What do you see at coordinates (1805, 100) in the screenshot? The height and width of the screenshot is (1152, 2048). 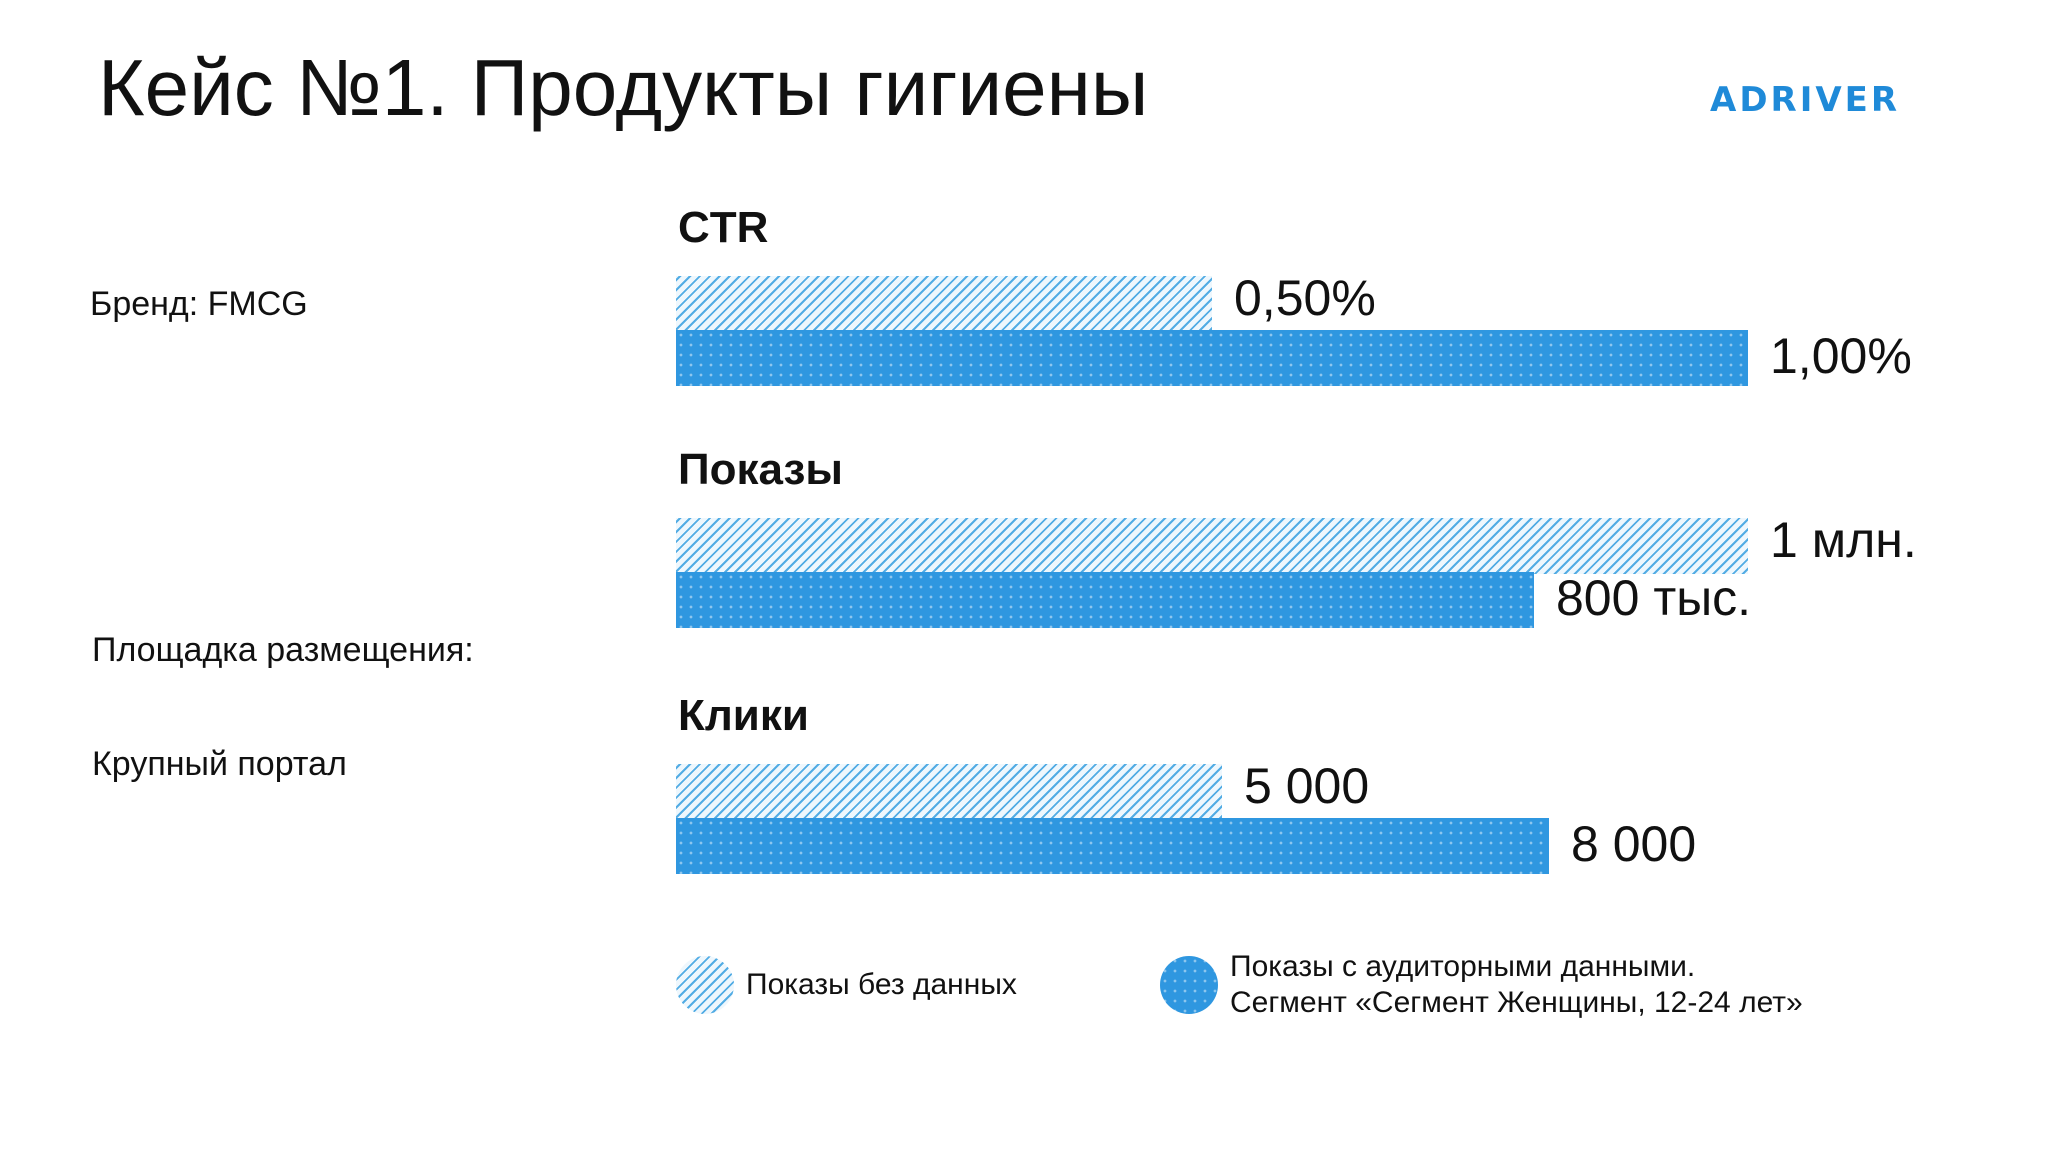 I see `adriver-logo: ADRIVER` at bounding box center [1805, 100].